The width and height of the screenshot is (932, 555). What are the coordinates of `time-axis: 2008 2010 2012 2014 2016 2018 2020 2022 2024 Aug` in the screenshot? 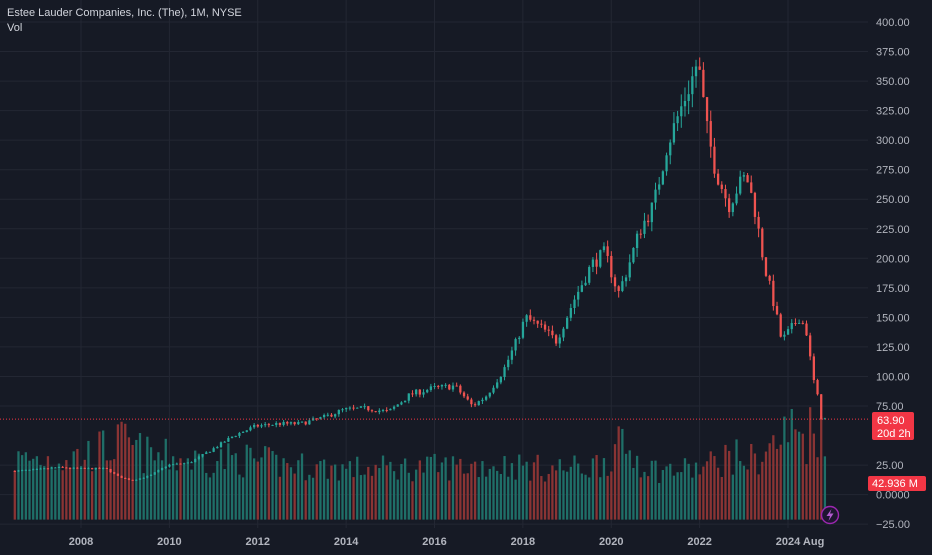 It's located at (447, 542).